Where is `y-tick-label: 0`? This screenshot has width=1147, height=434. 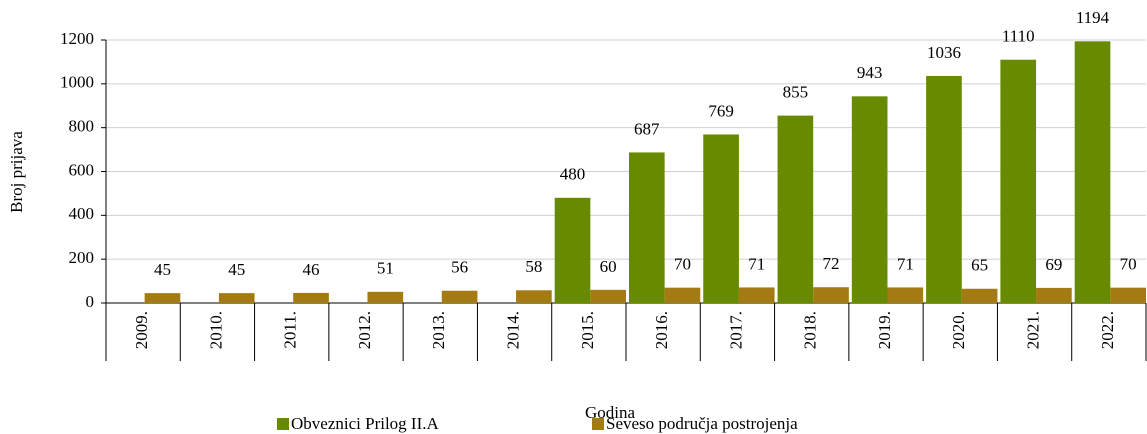 y-tick-label: 0 is located at coordinates (90, 301).